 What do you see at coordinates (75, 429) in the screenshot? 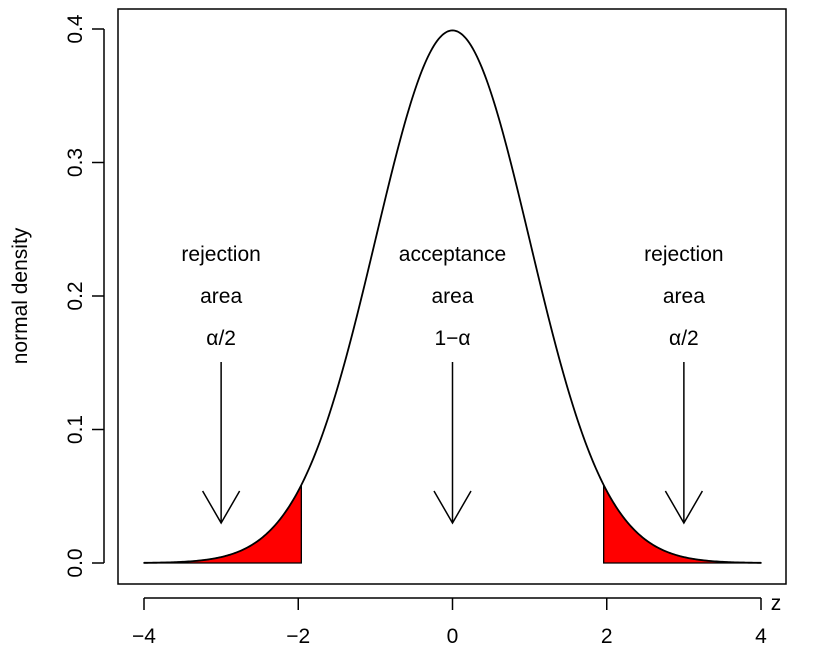
I see `y-tick-label: 0.1` at bounding box center [75, 429].